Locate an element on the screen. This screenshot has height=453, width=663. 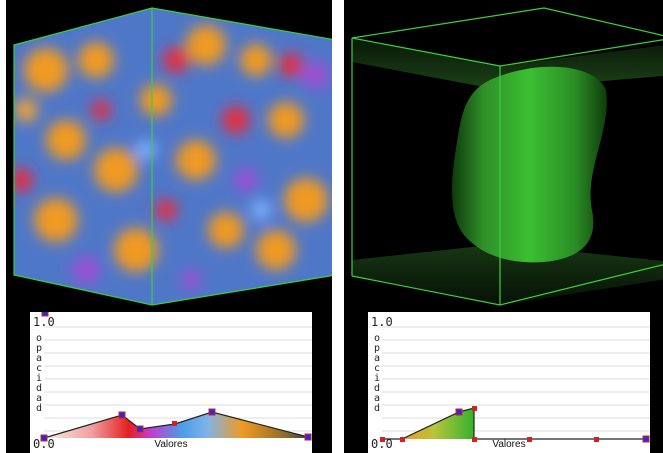
transfer-function-plot-right is located at coordinates (515, 384).